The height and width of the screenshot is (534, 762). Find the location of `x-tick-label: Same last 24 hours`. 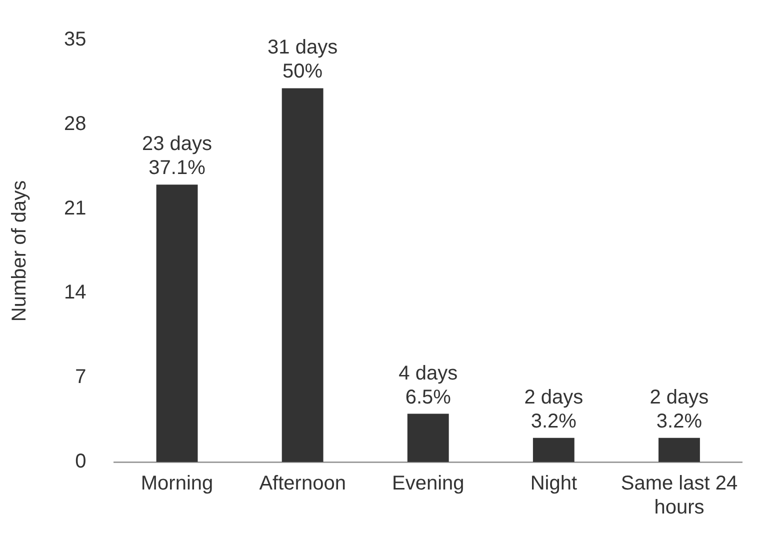

x-tick-label: Same last 24 hours is located at coordinates (679, 495).